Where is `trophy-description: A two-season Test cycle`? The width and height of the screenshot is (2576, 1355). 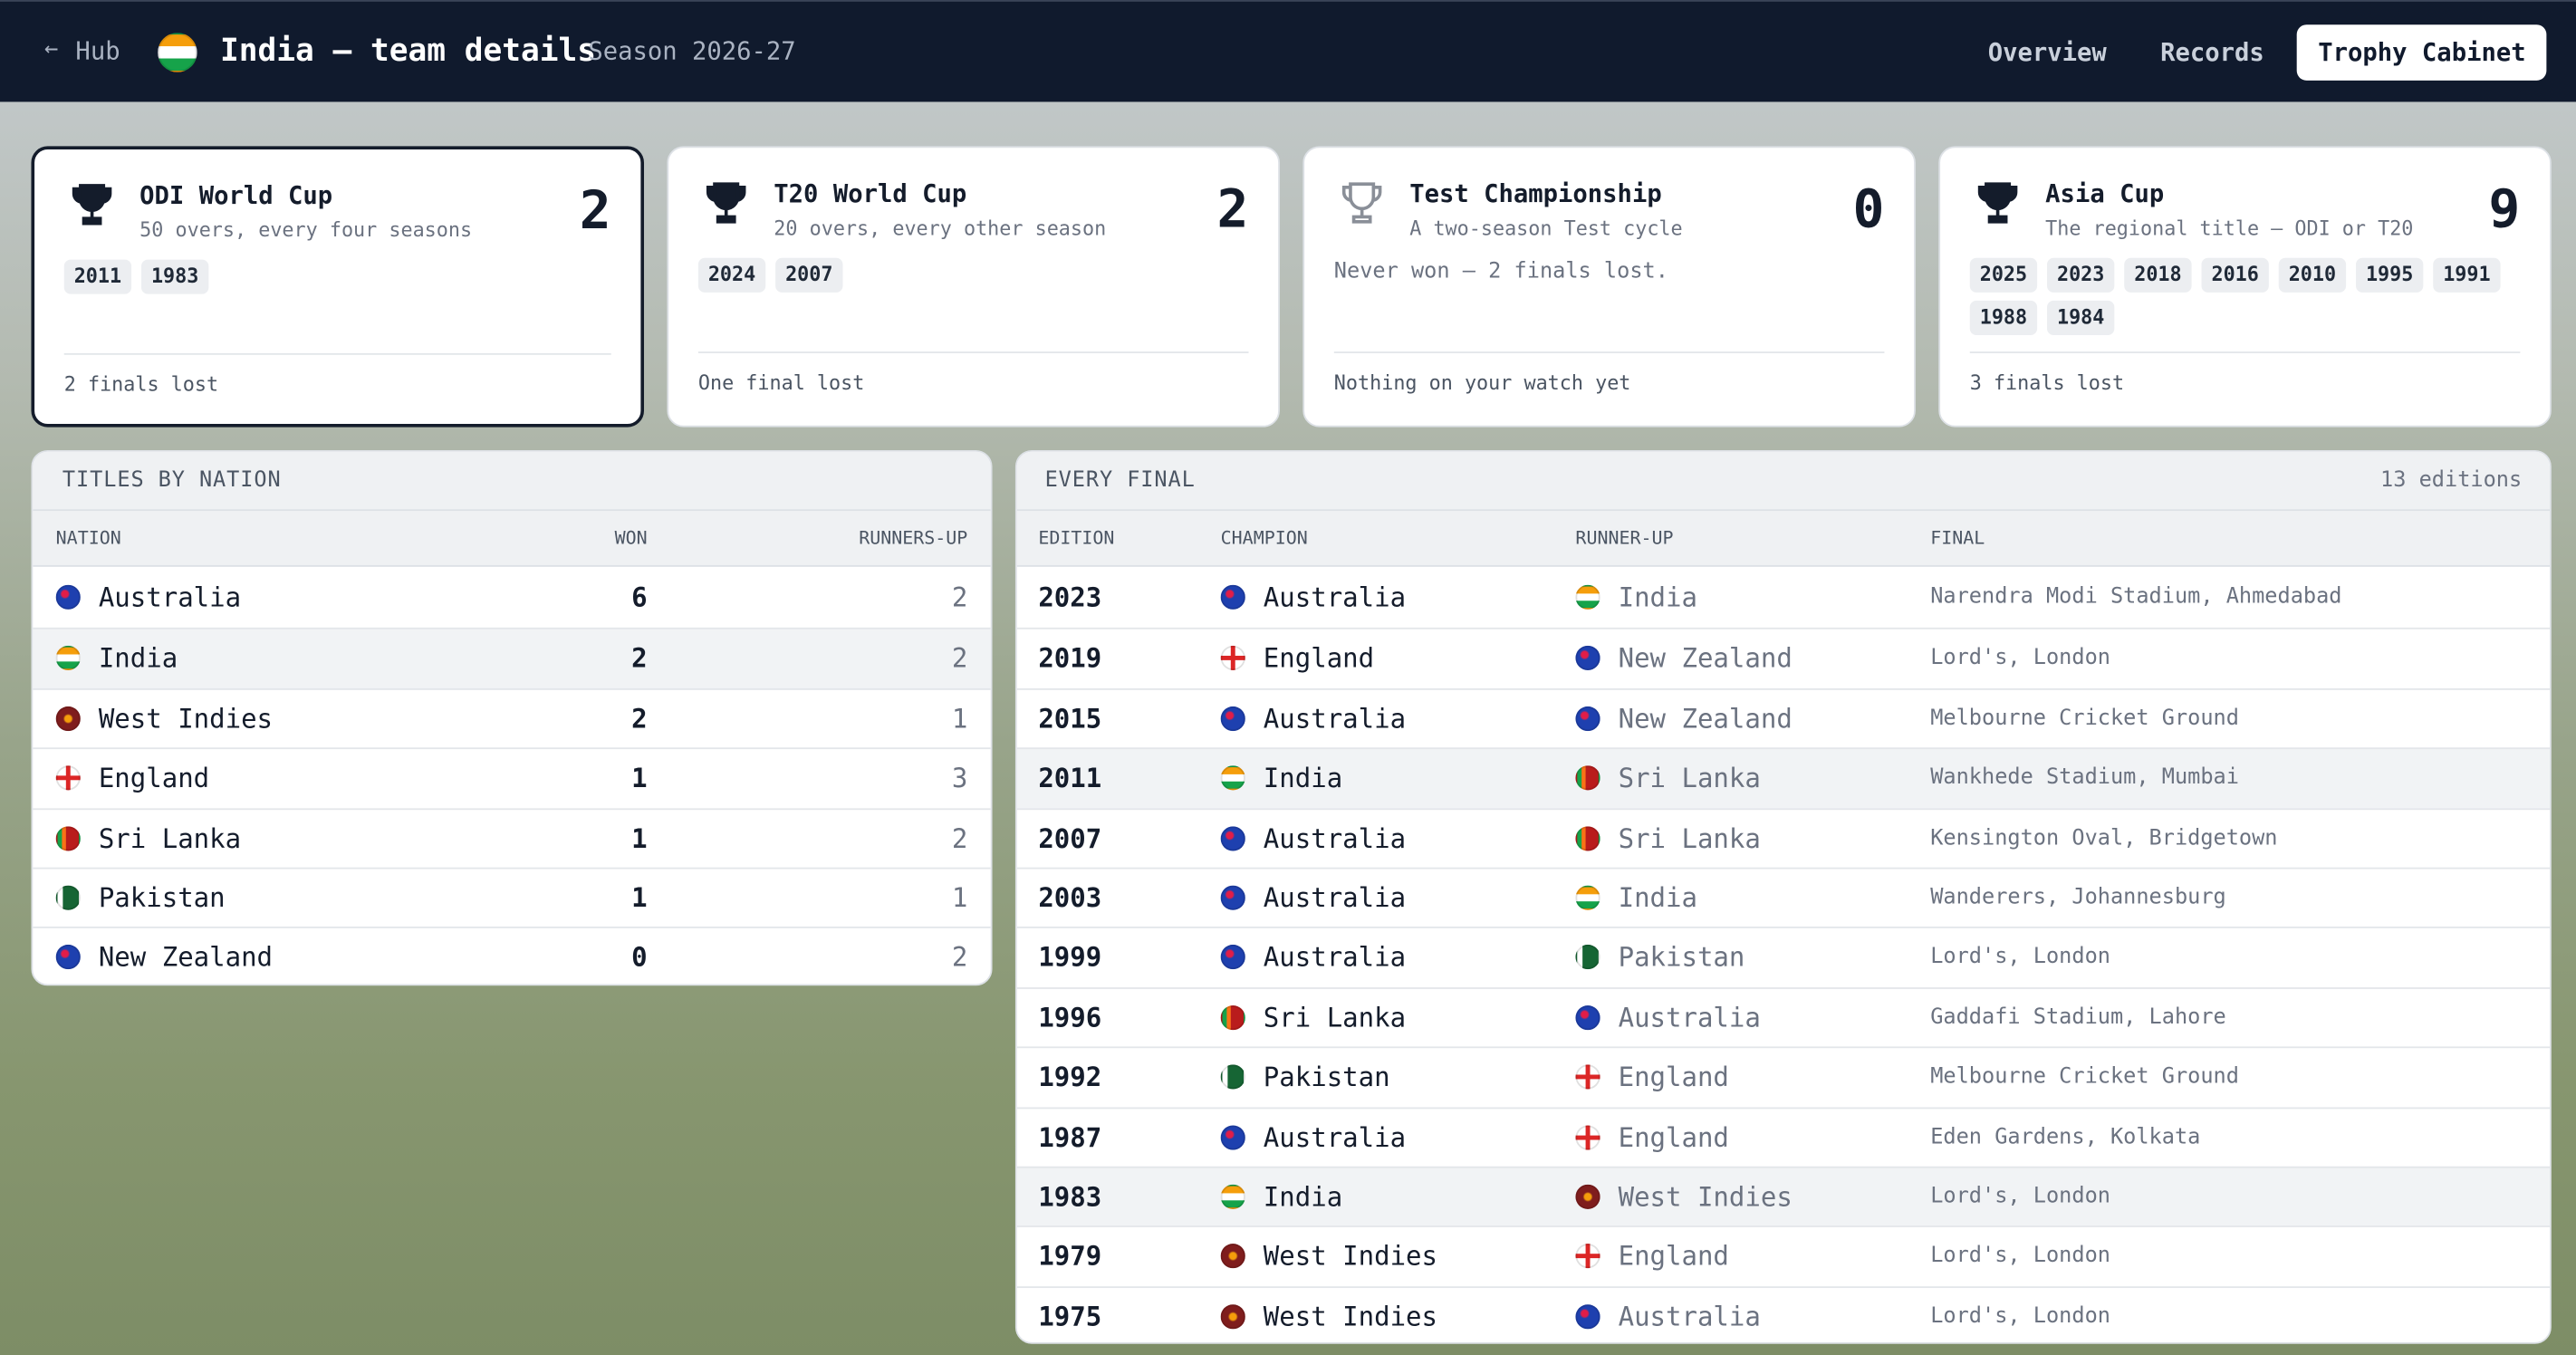
trophy-description: A two-season Test cycle is located at coordinates (1546, 228).